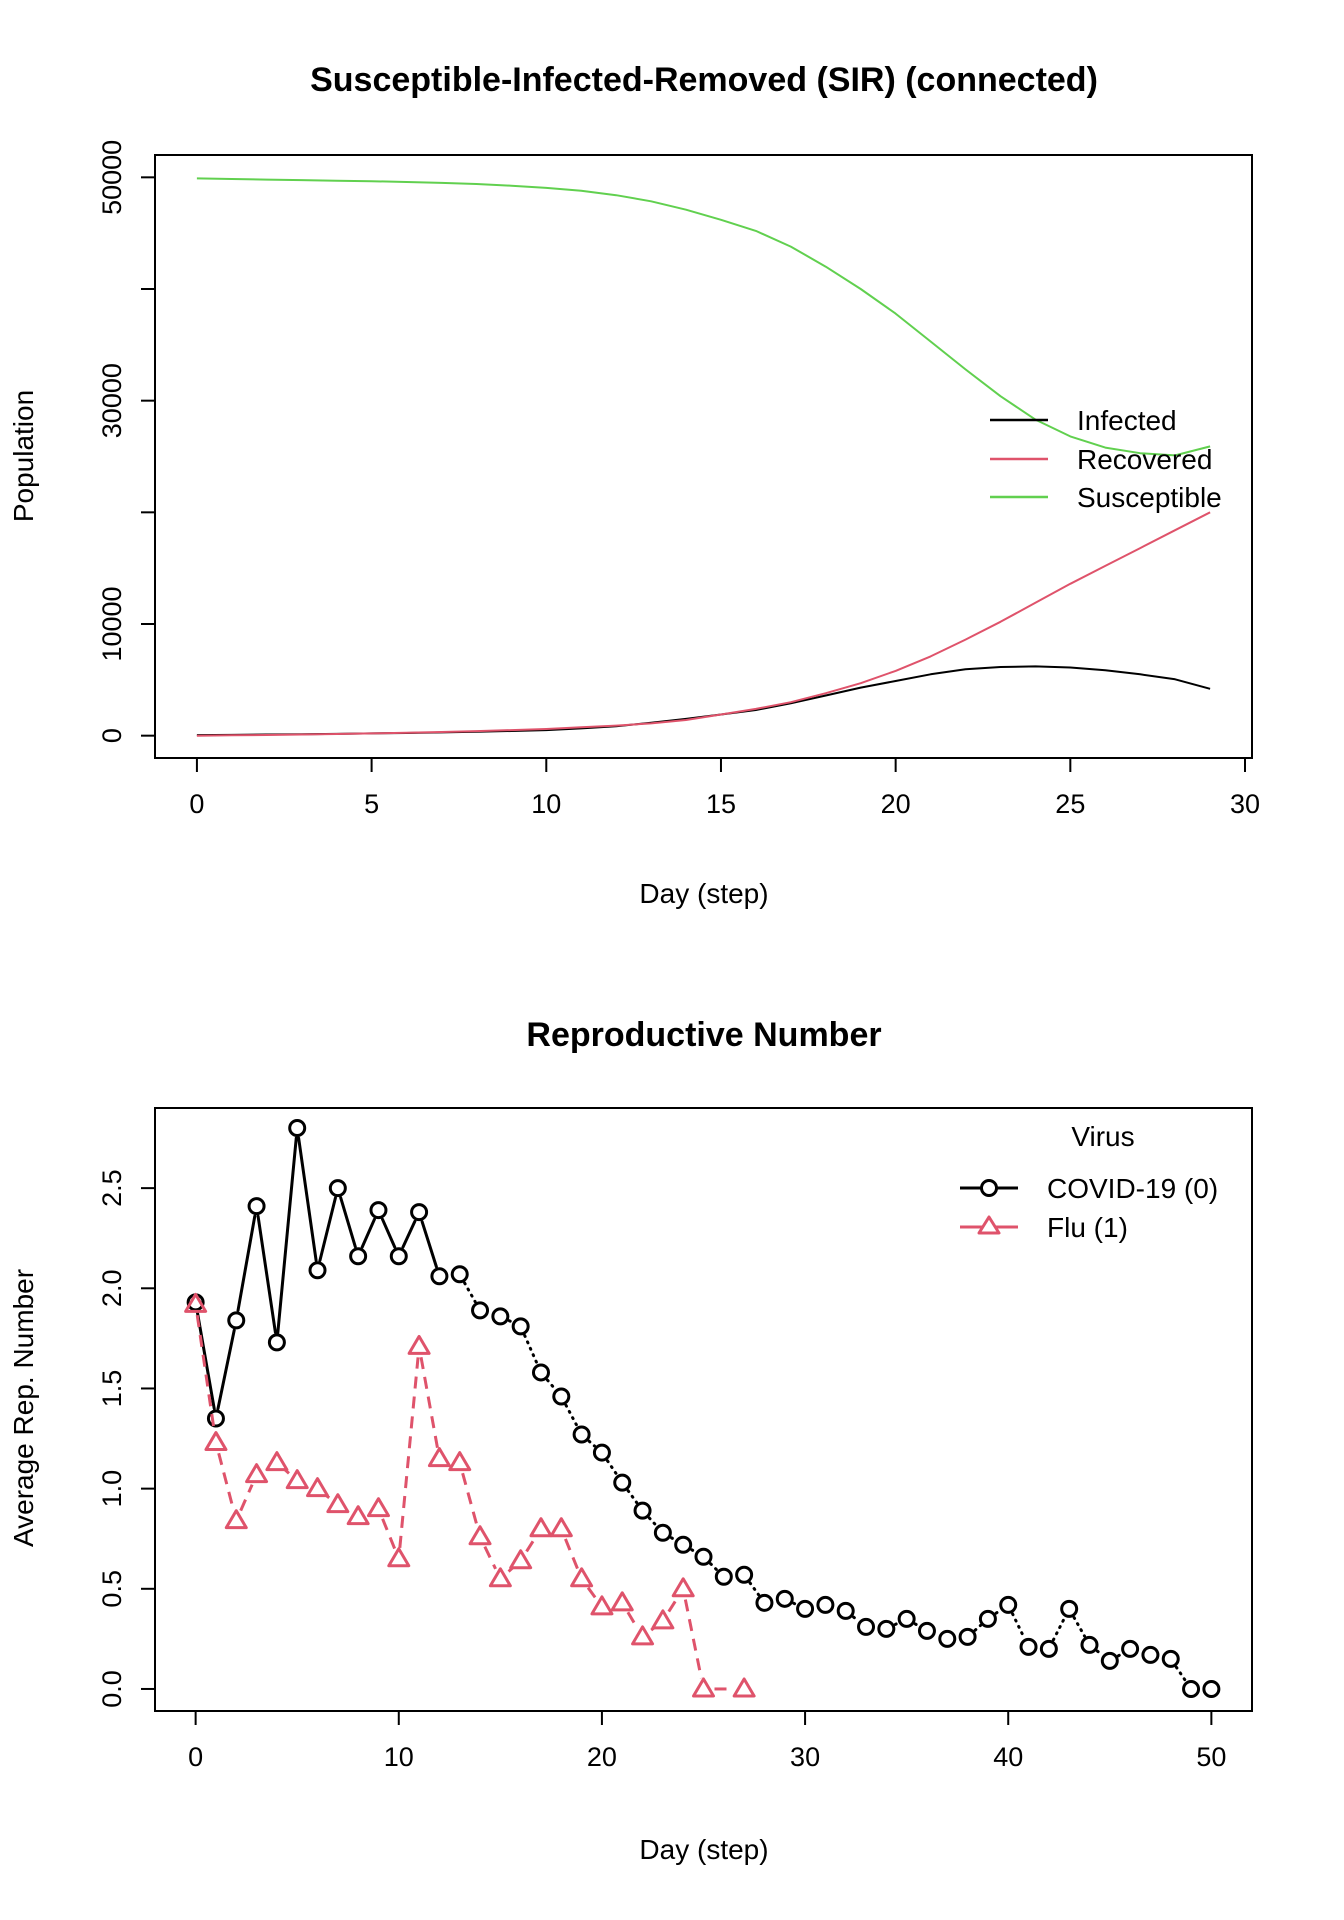  I want to click on series-line-susceptible, so click(703, 317).